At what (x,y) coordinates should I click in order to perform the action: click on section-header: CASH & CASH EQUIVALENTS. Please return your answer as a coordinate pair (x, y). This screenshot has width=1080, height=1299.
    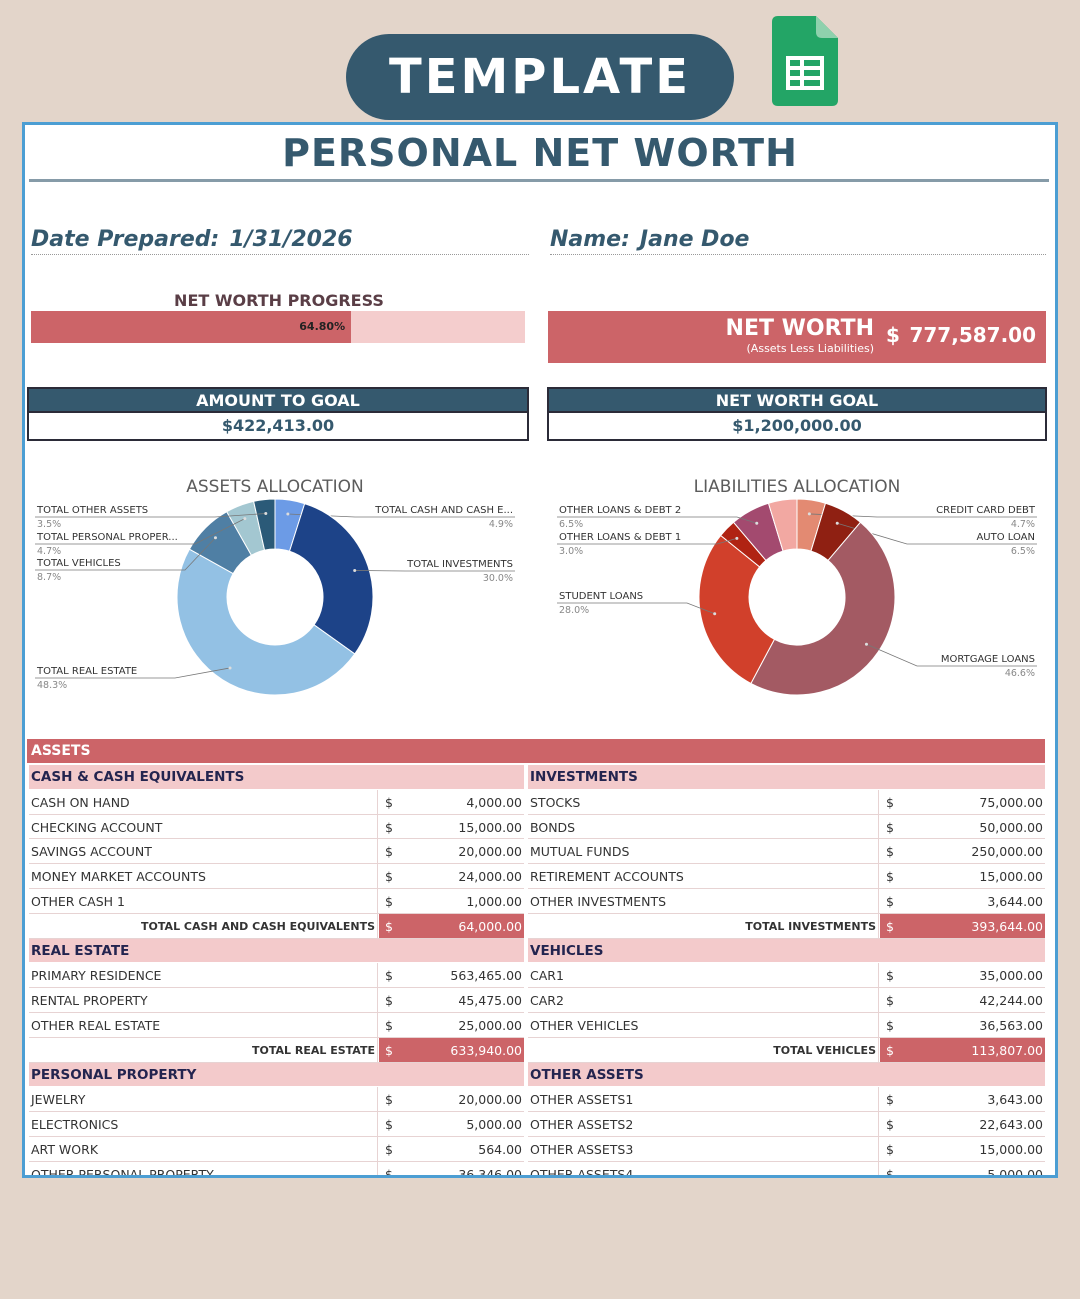
    Looking at the image, I should click on (276, 777).